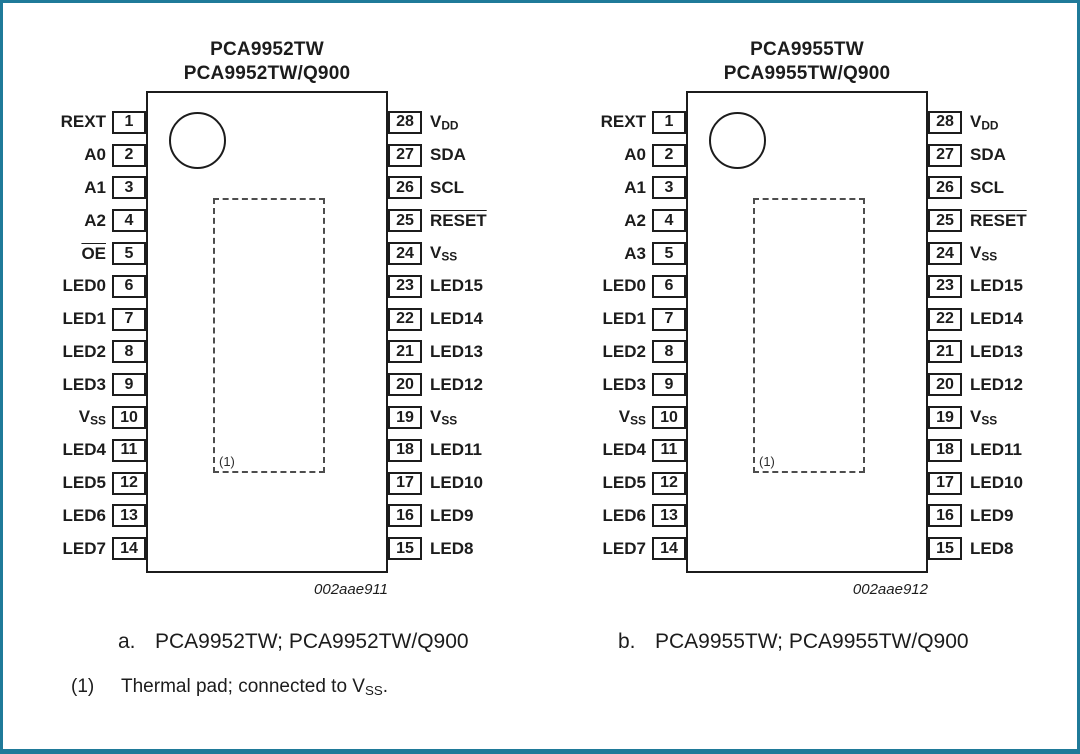  I want to click on chip-title: PCA9955TW PCA9955TW/Q900, so click(807, 59).